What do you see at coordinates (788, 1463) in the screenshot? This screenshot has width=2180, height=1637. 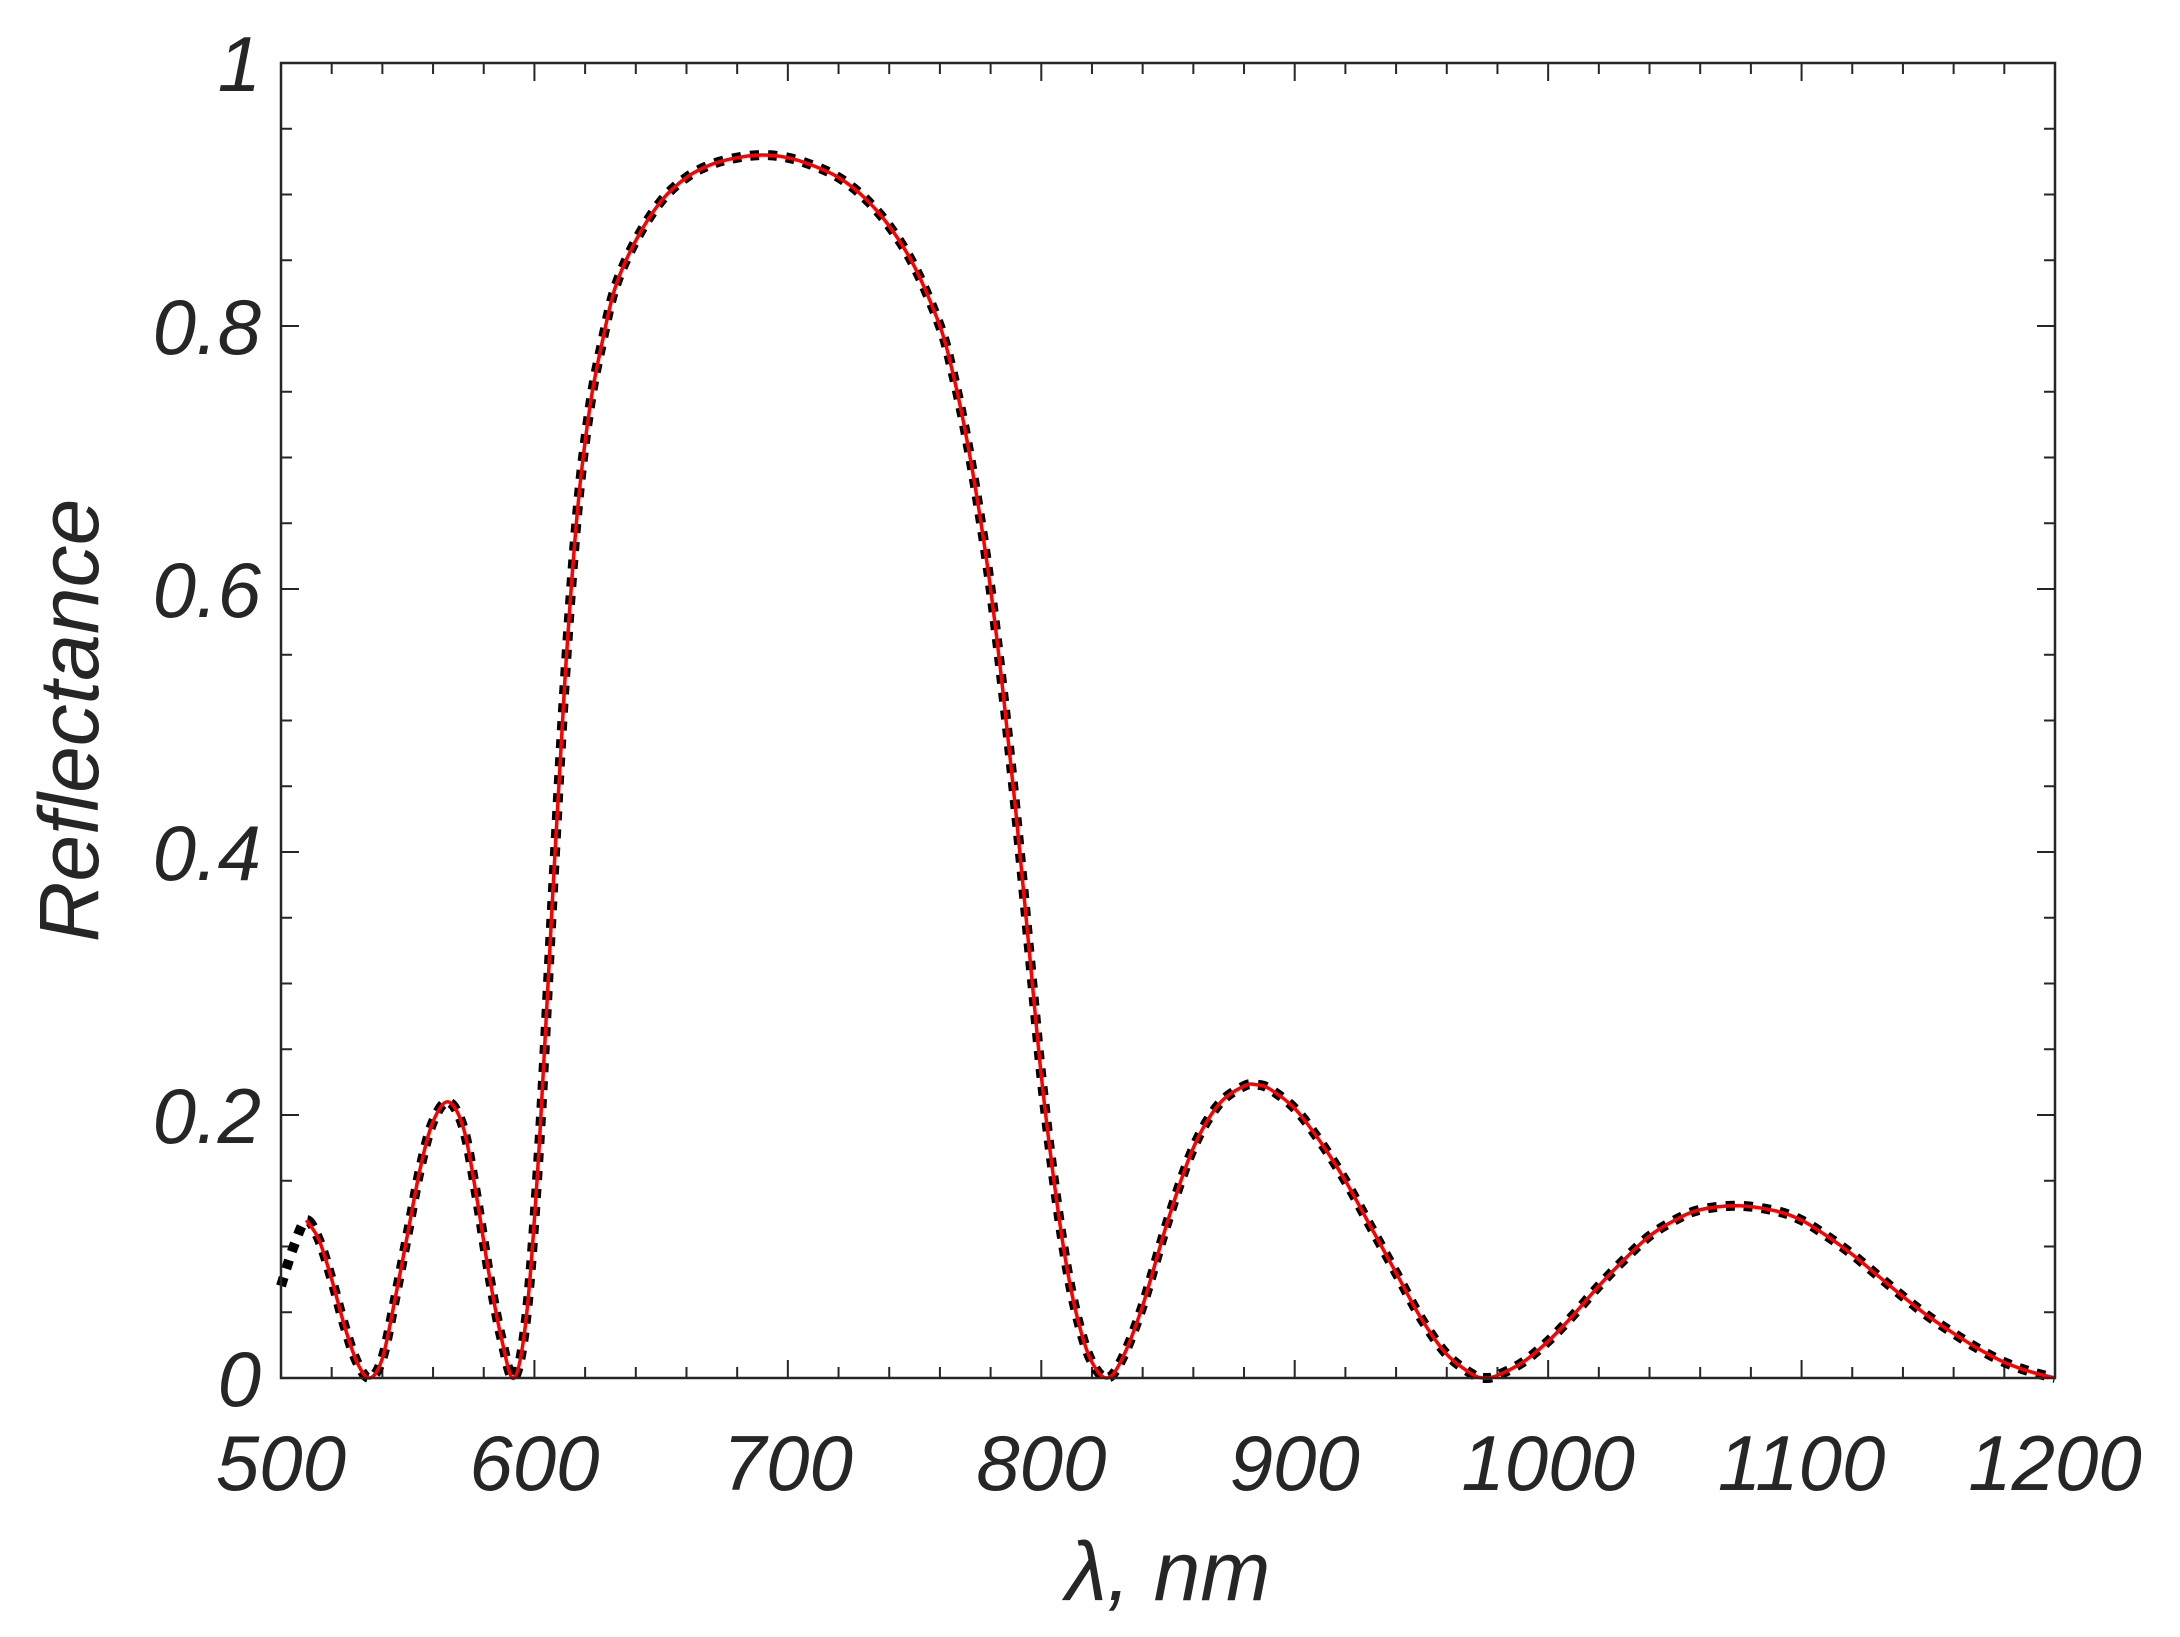 I see `x-tick-label: 700` at bounding box center [788, 1463].